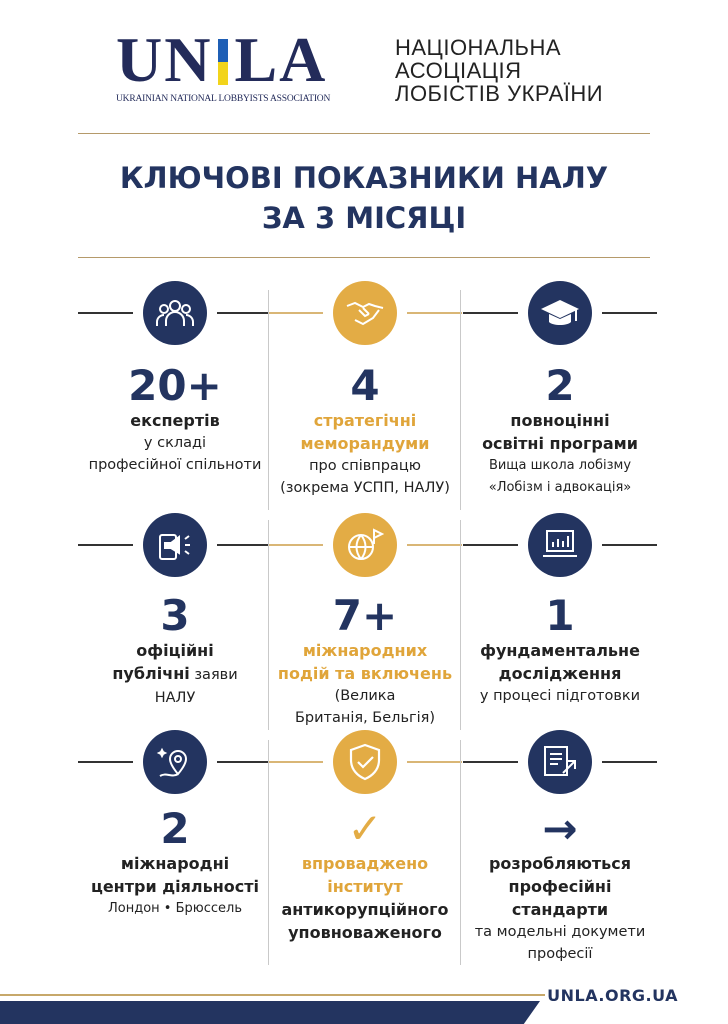  Describe the element at coordinates (365, 466) in the screenshot. I see `stat-text: про співпрацю` at that location.